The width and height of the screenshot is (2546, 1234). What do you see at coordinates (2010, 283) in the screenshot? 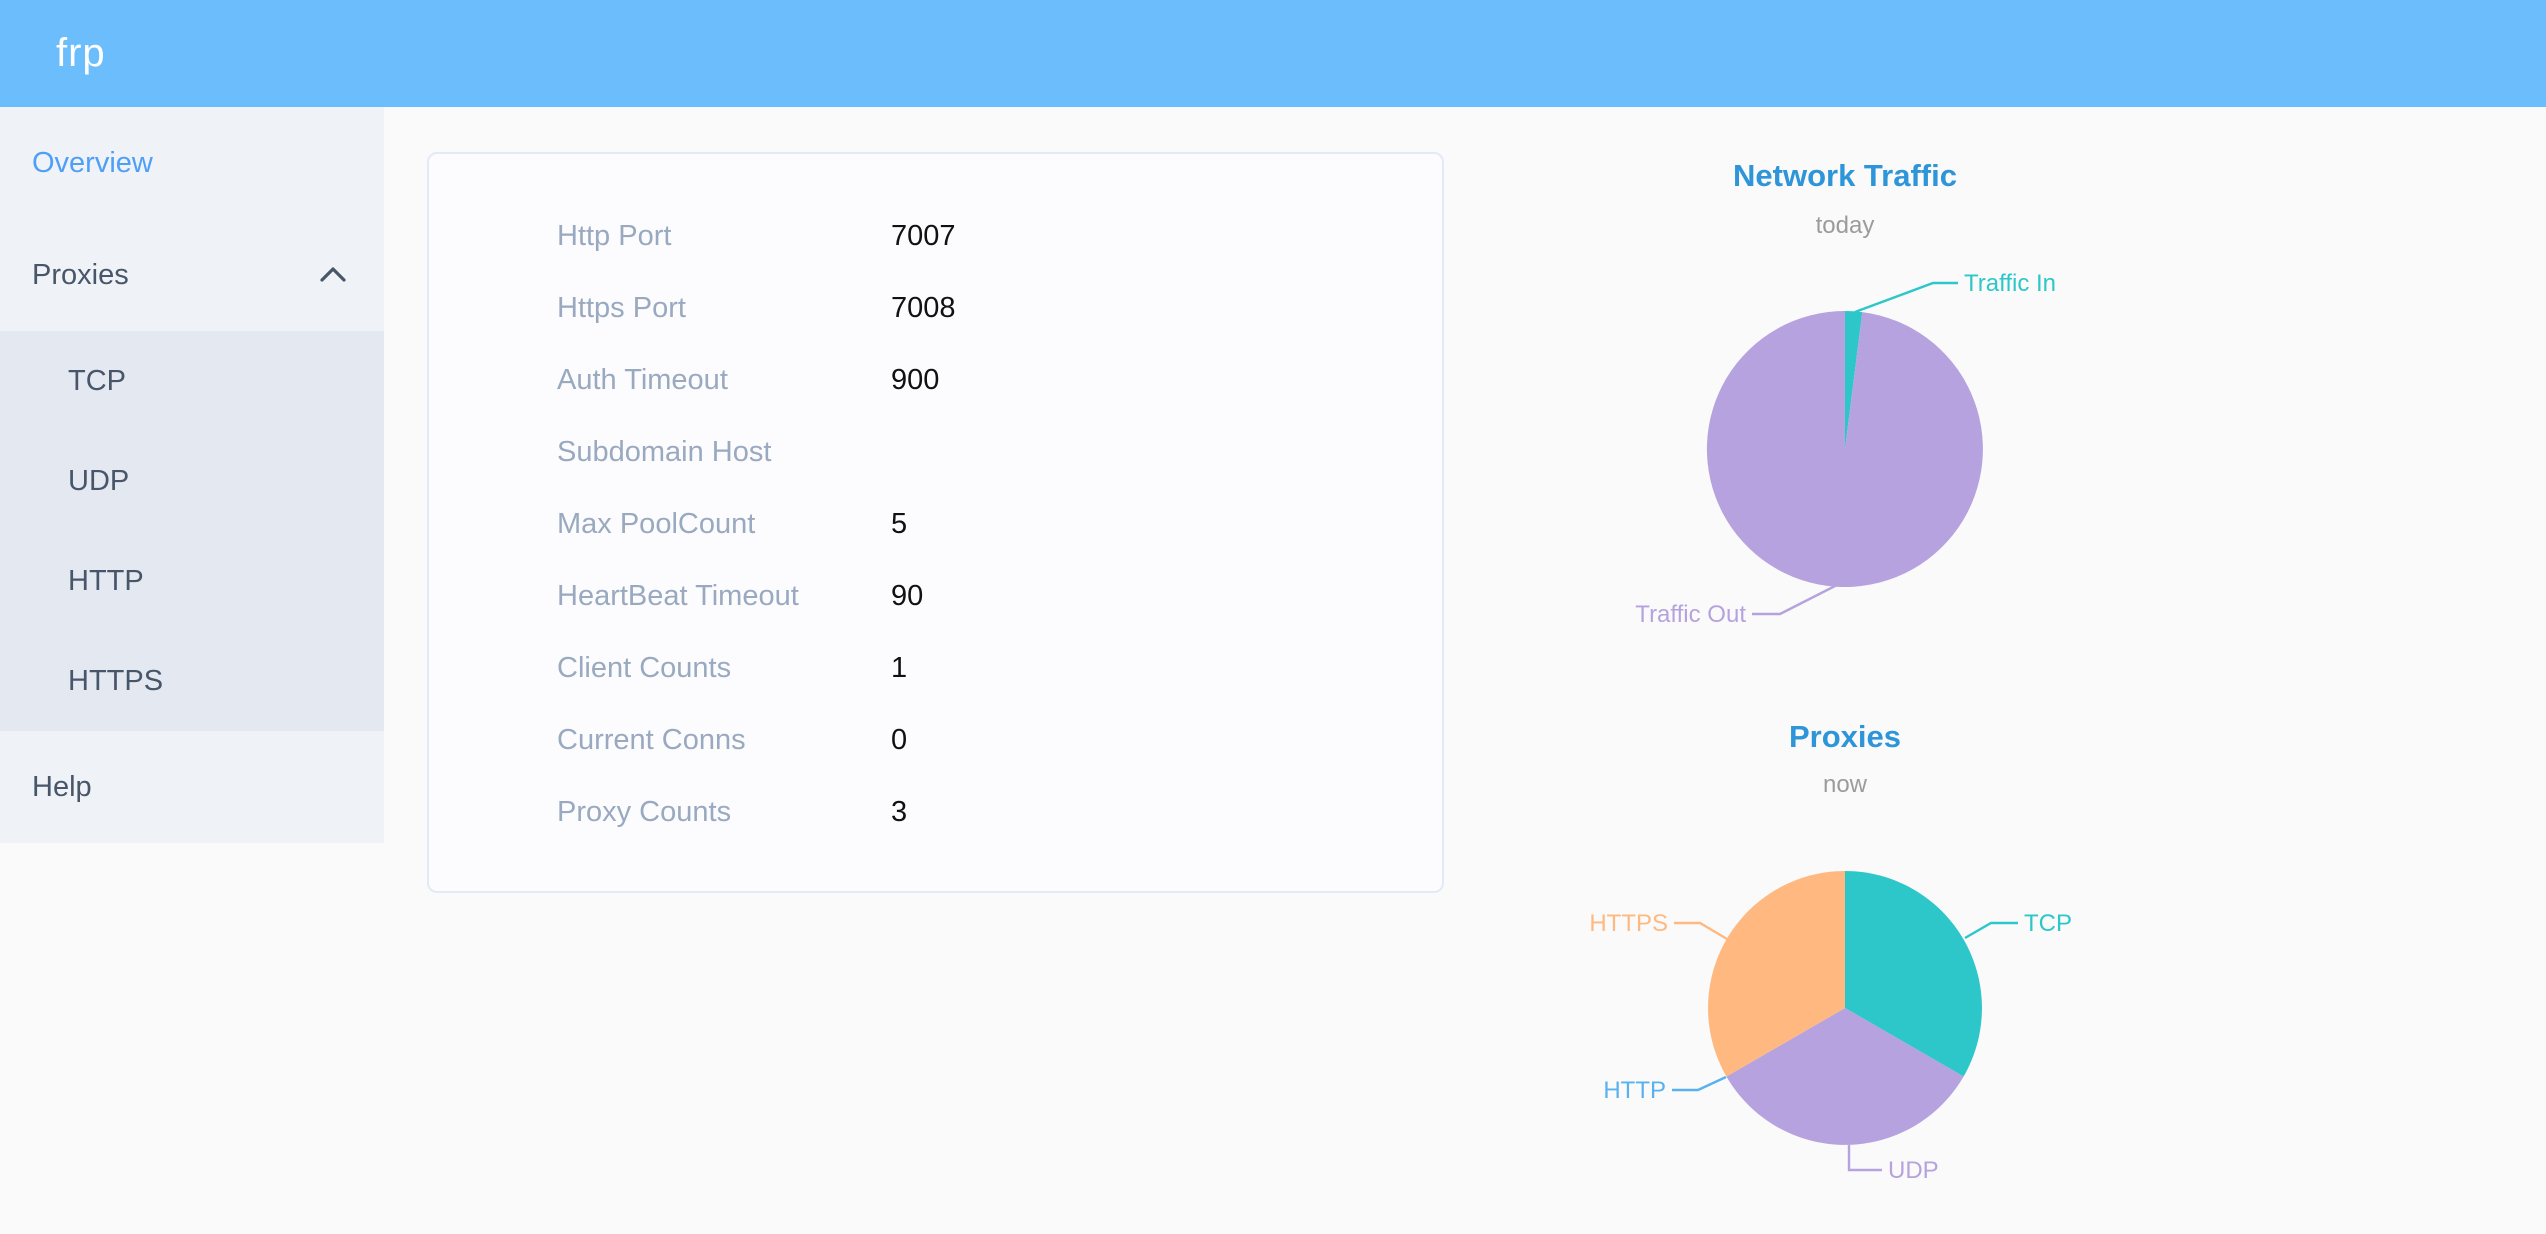
I see `pie-label-traffic-in: Traffic In` at bounding box center [2010, 283].